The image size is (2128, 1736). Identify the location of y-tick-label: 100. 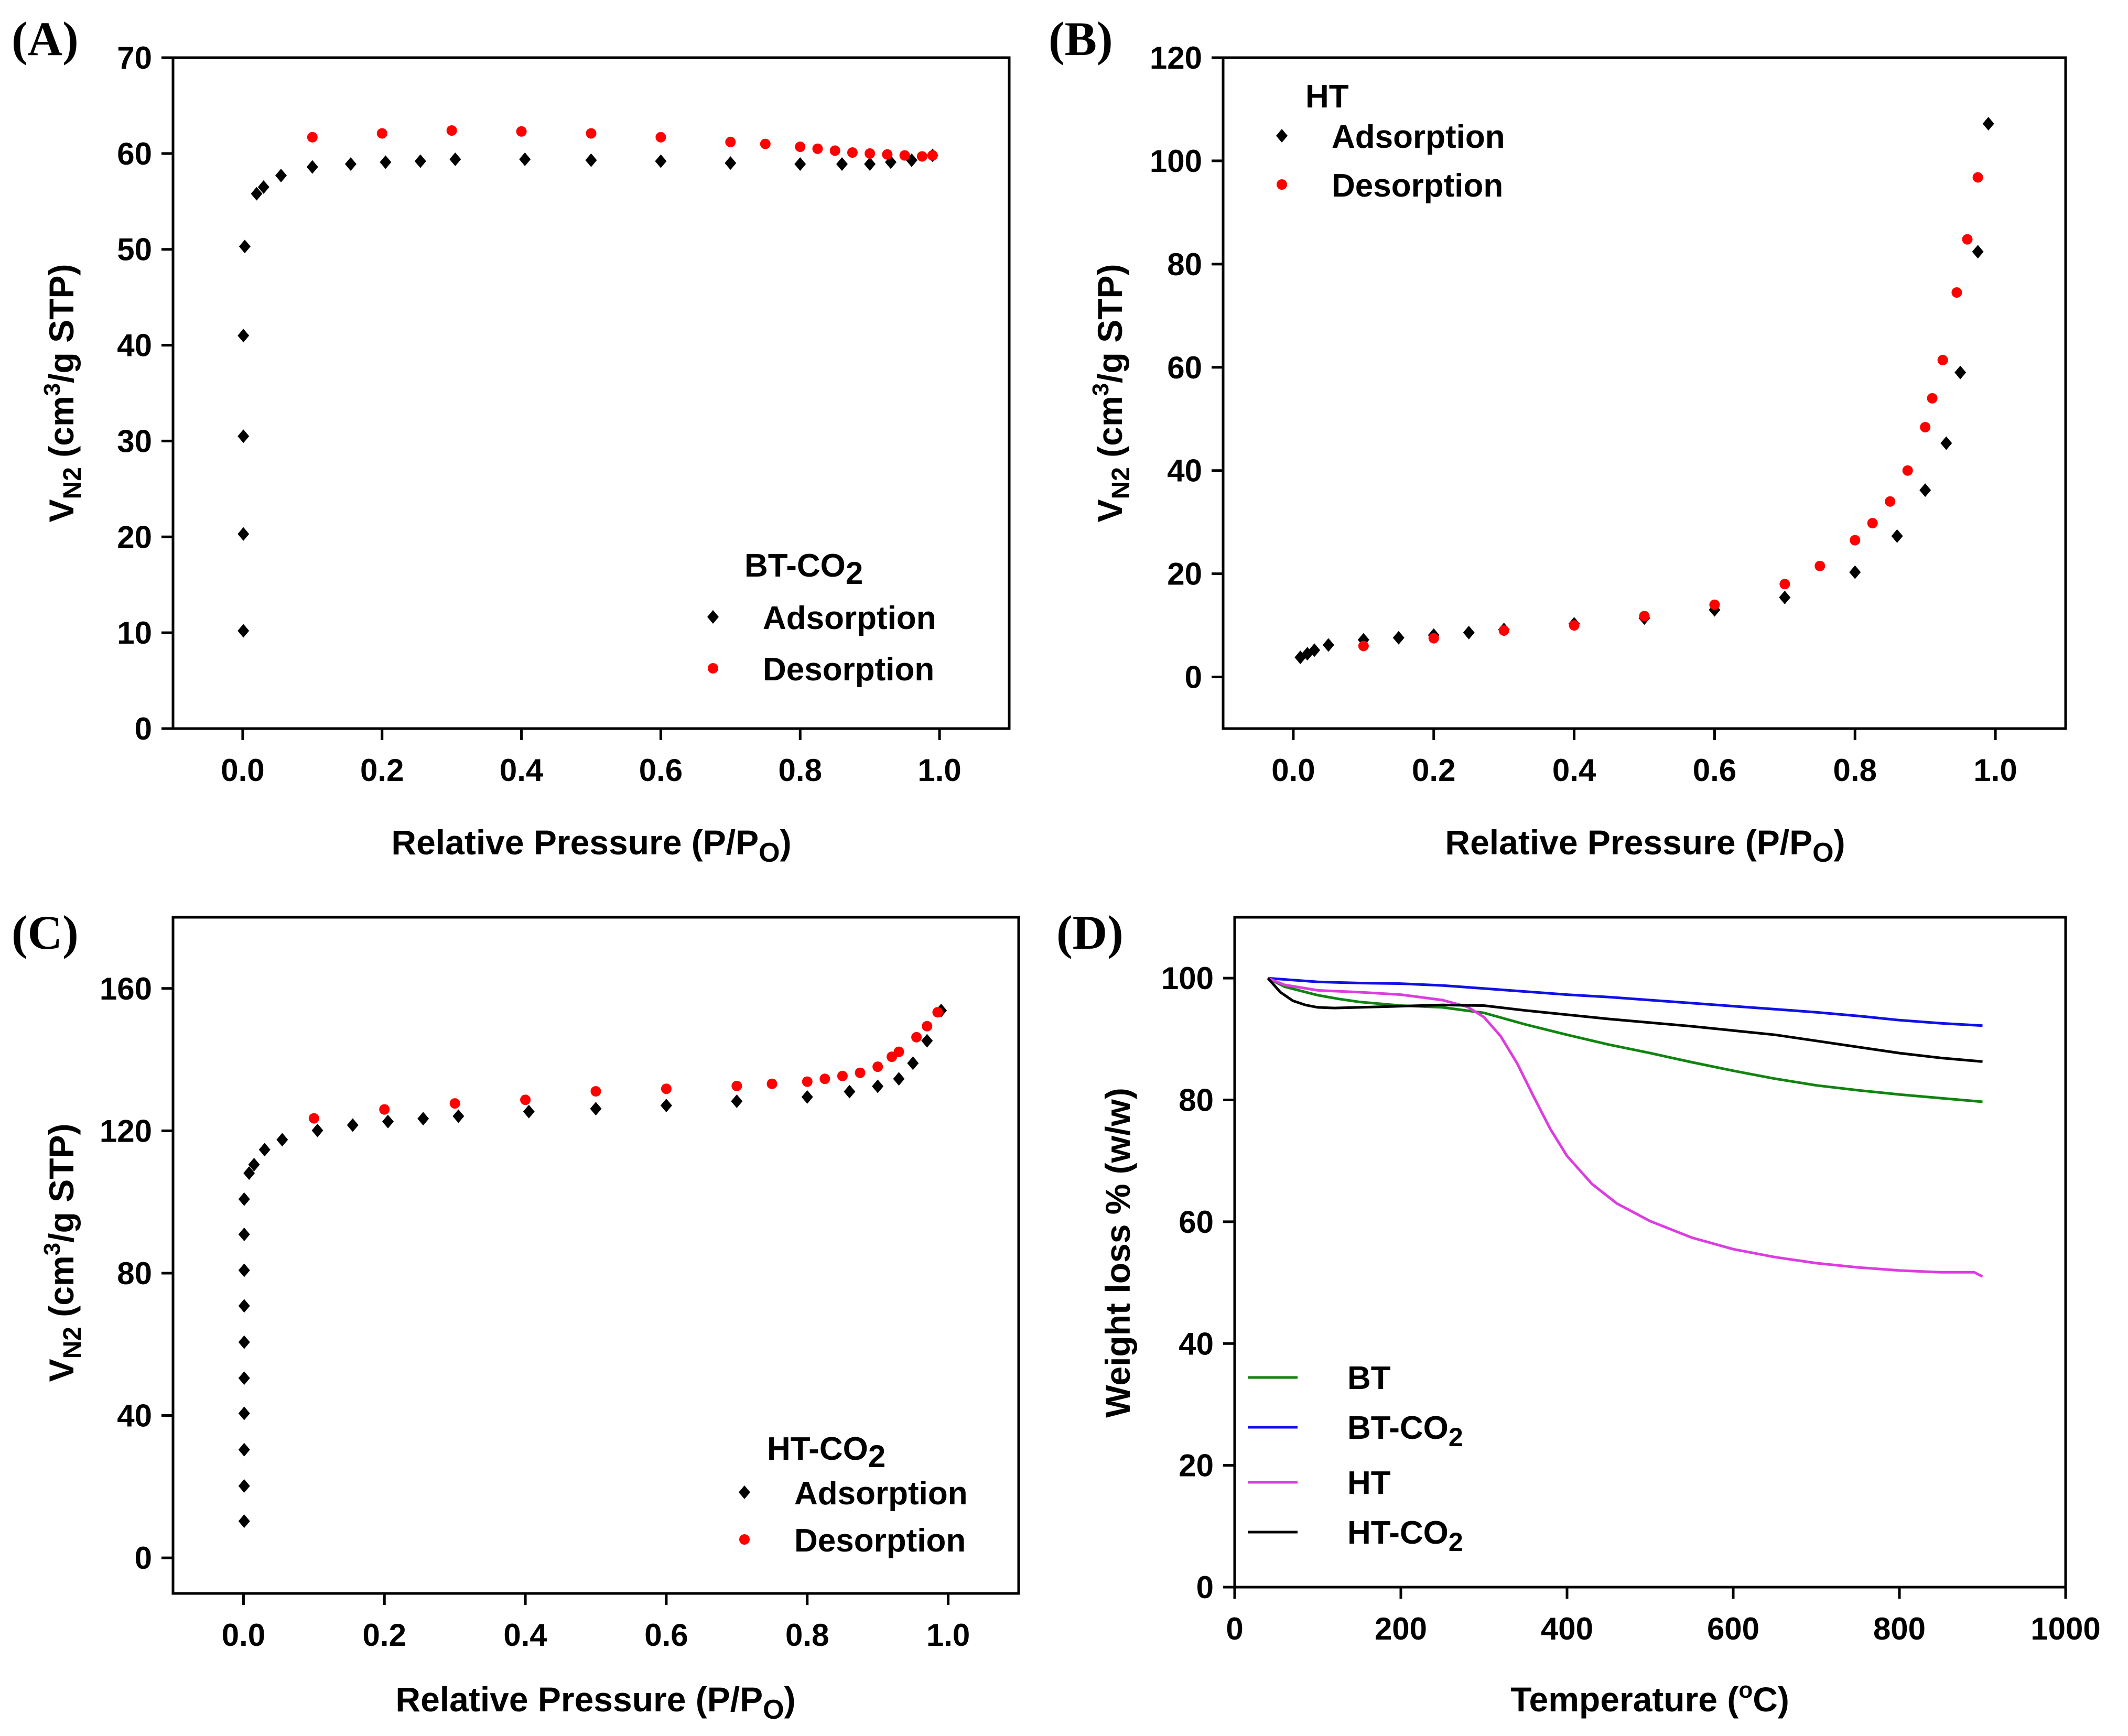
(1176, 161).